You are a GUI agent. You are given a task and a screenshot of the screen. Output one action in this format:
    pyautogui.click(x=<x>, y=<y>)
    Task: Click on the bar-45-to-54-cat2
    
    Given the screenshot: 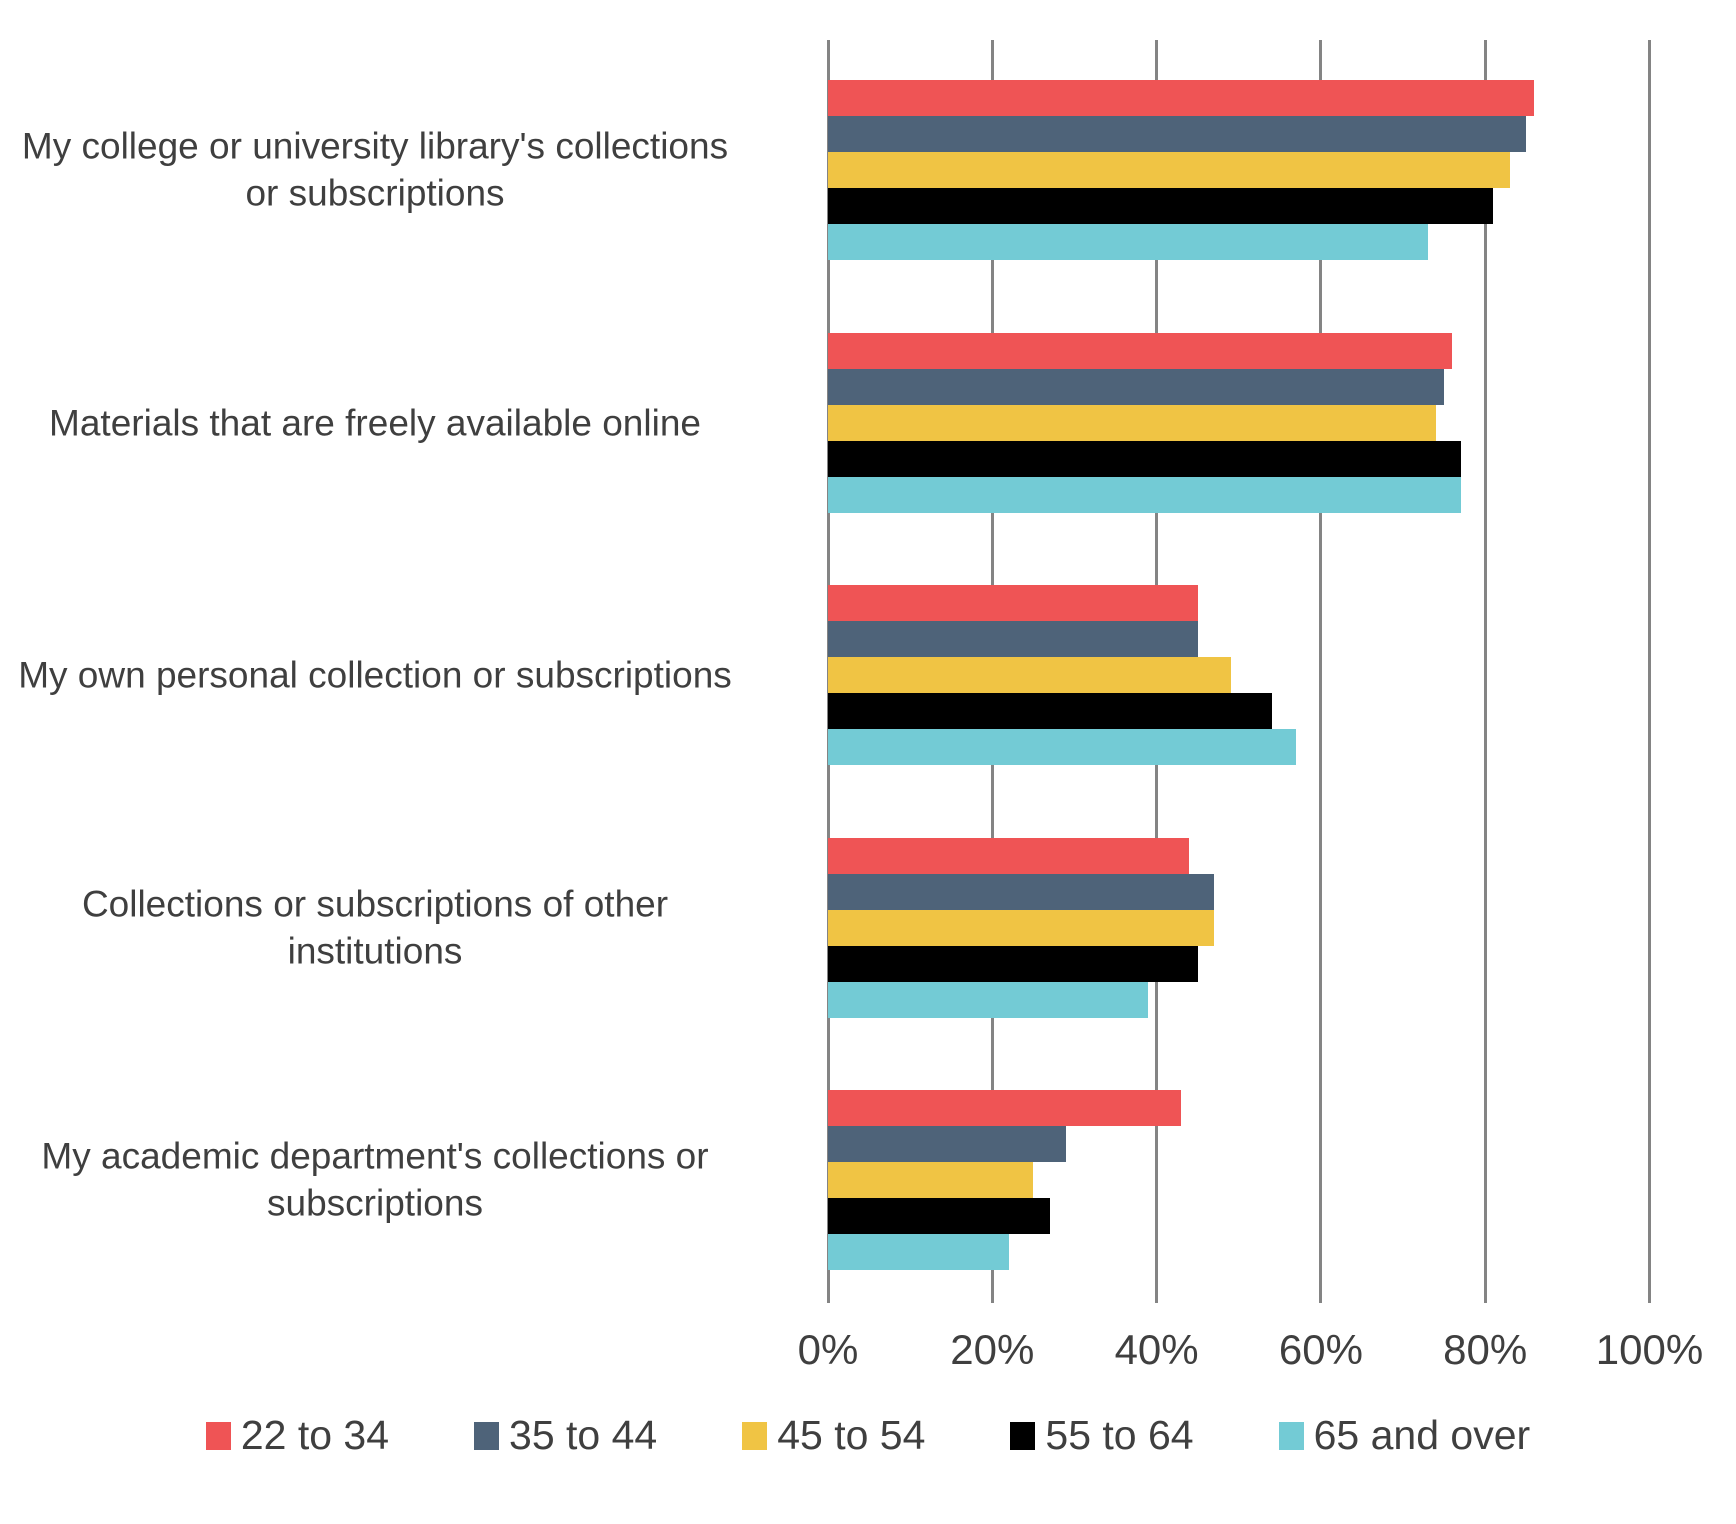 What is the action you would take?
    pyautogui.click(x=1132, y=422)
    